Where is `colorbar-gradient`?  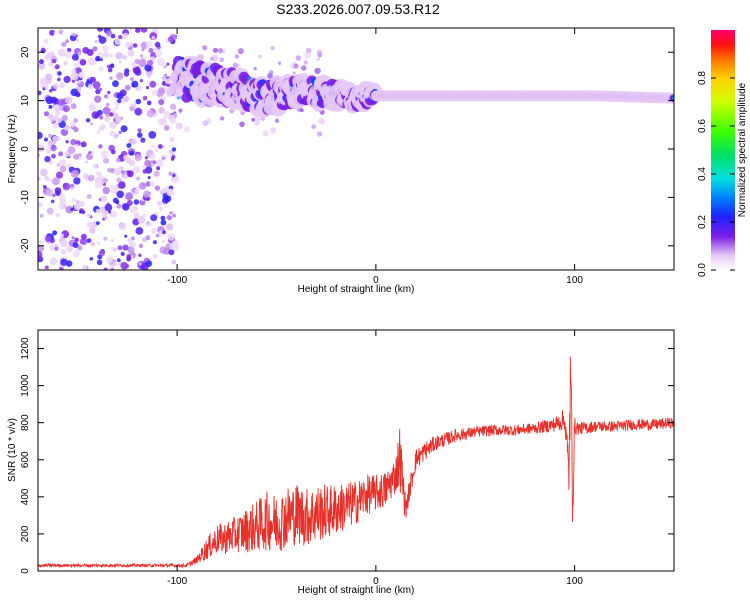 colorbar-gradient is located at coordinates (723, 150).